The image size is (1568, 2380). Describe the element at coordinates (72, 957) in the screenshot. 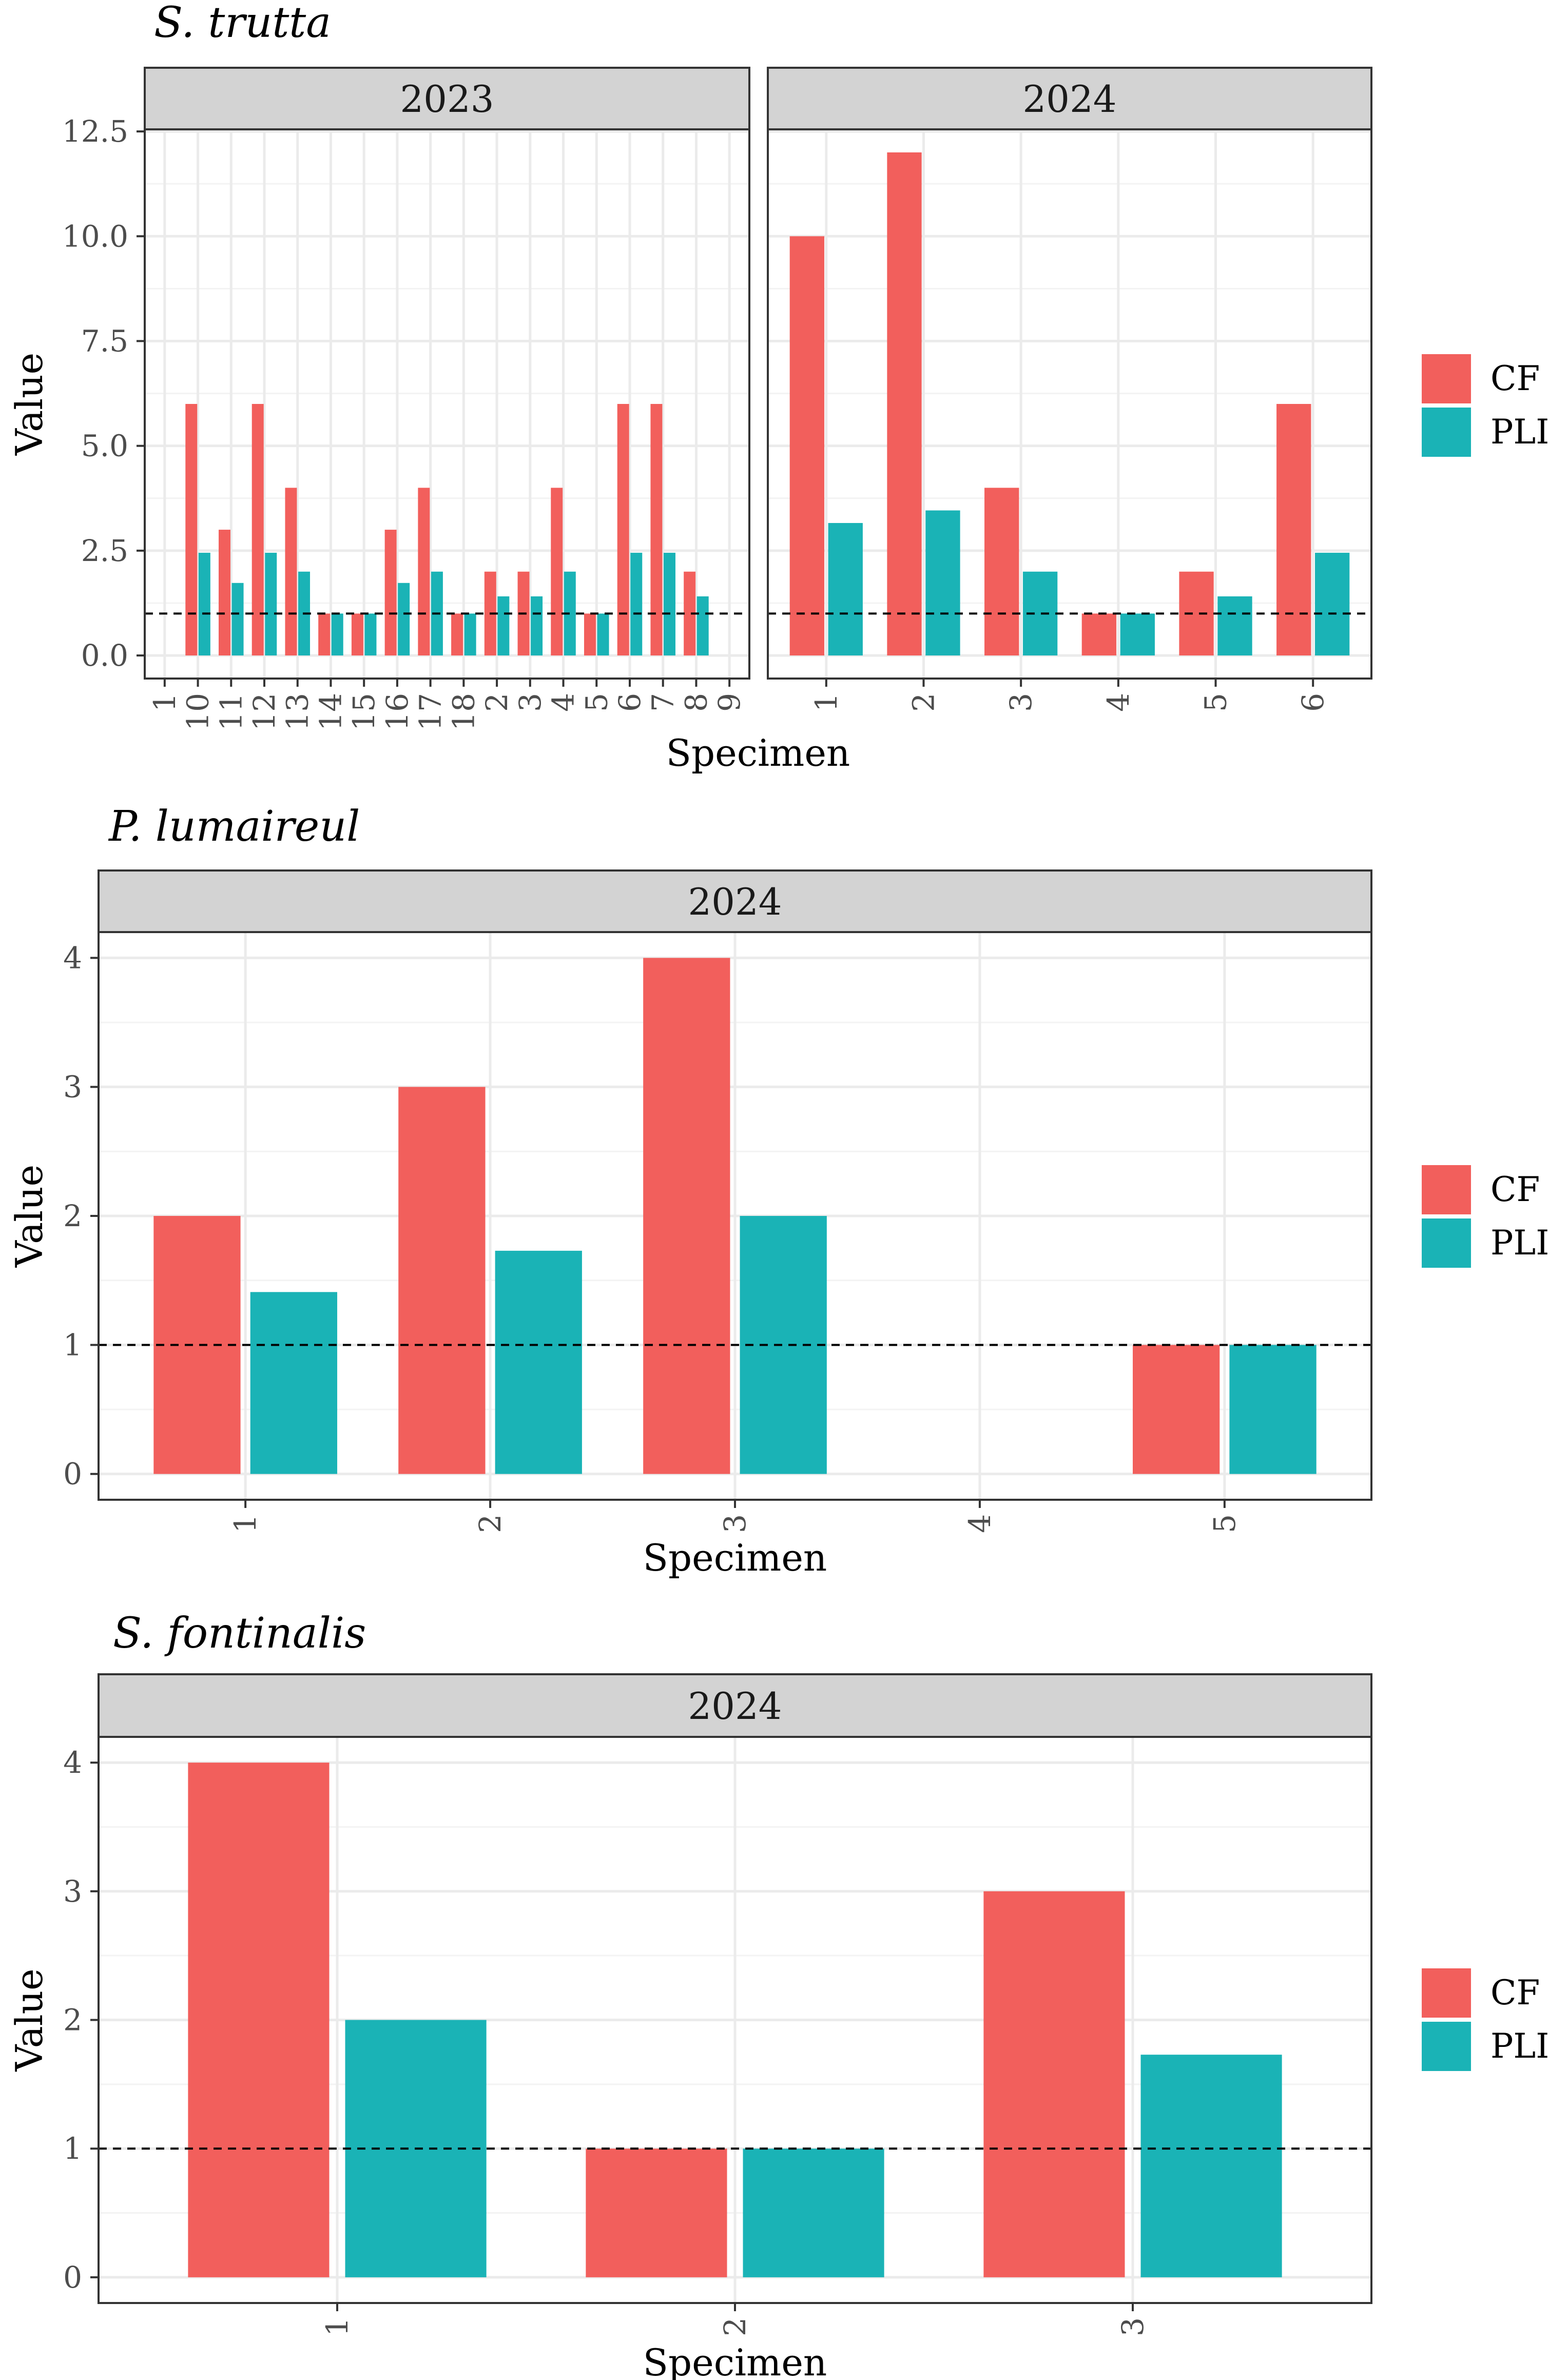

I see `y-tick-label: 4` at that location.